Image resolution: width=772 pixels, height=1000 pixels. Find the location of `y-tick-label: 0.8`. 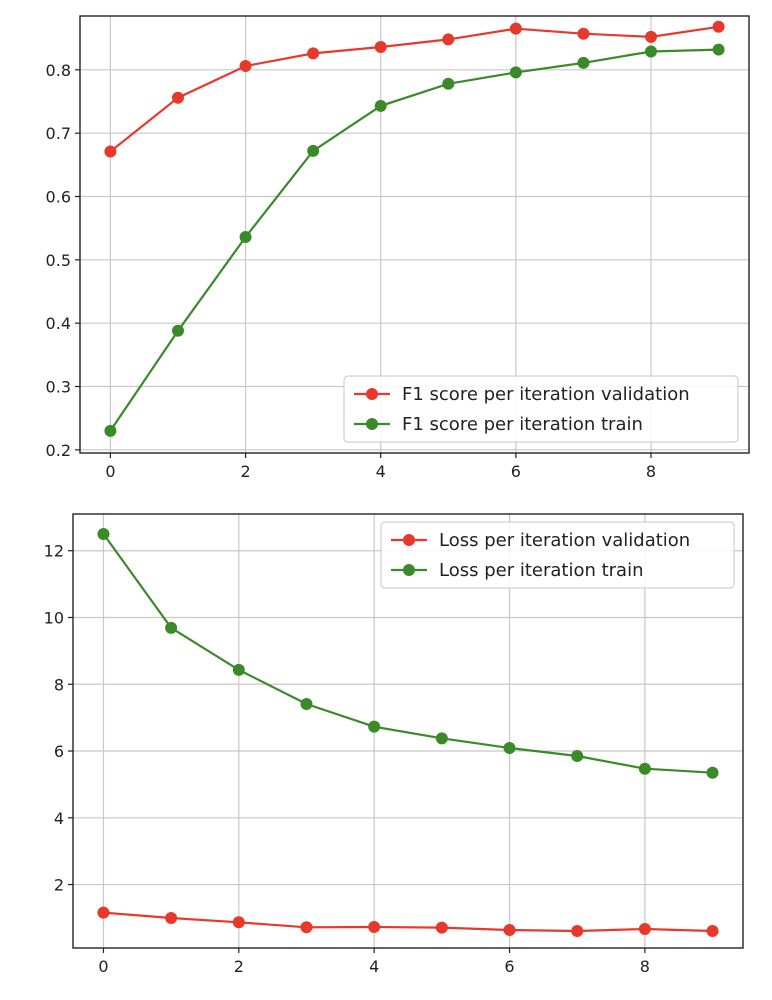

y-tick-label: 0.8 is located at coordinates (58, 70).